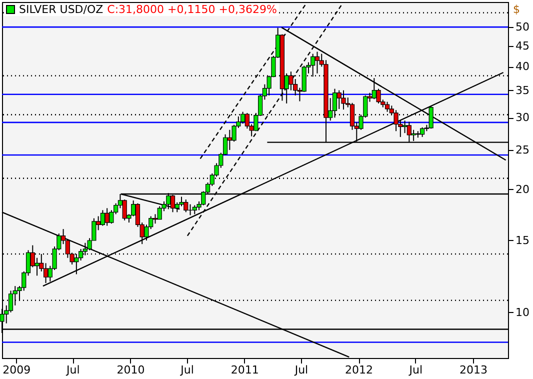 The image size is (533, 379). Describe the element at coordinates (523, 240) in the screenshot. I see `y-tick-label: 15` at that location.